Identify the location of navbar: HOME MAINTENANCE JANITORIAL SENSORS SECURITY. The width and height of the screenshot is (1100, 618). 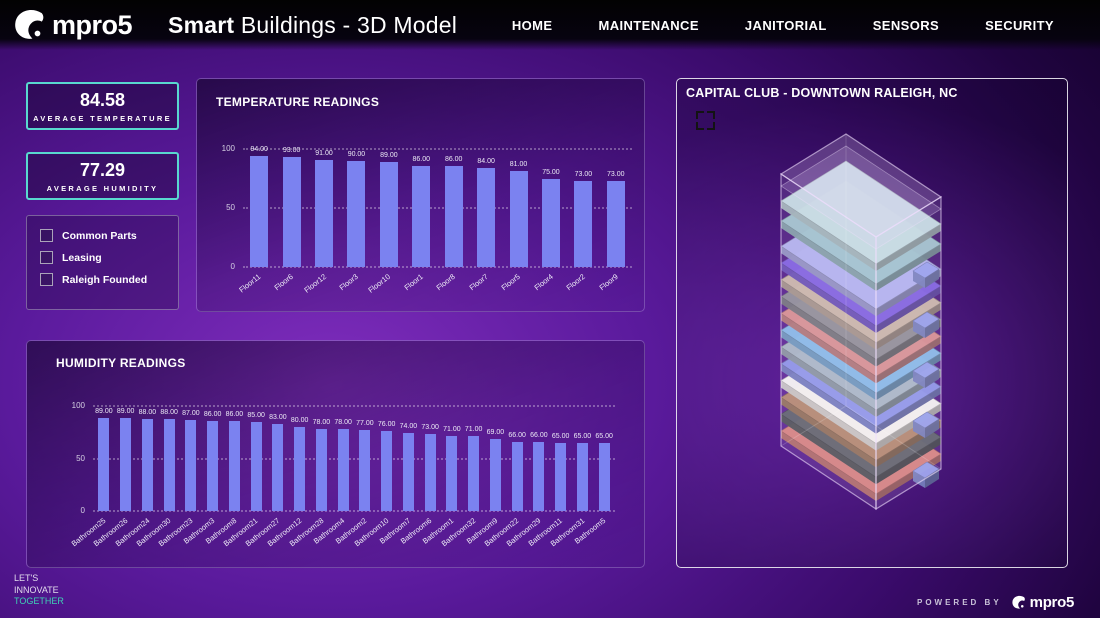
(806, 25).